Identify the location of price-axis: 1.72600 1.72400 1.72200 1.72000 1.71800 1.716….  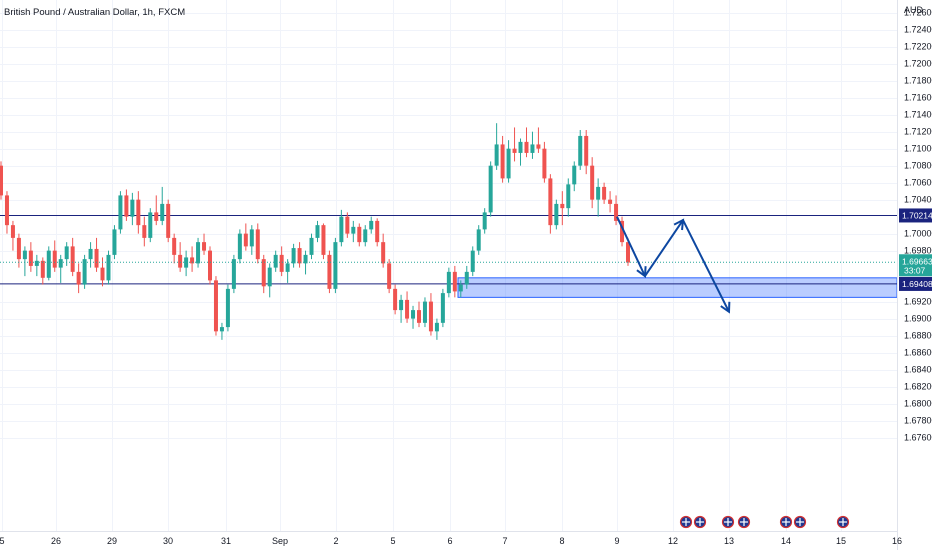
(918, 225).